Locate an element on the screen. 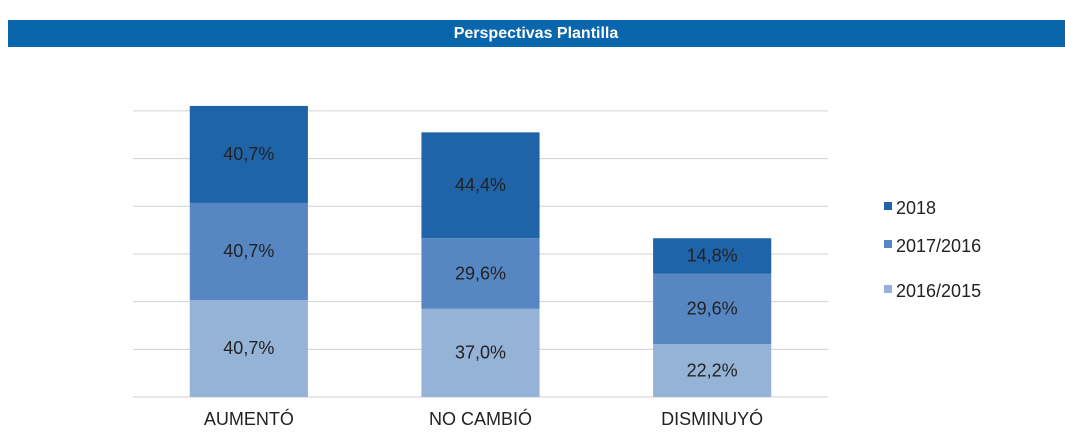 The height and width of the screenshot is (434, 1065). legend-label: 2018 is located at coordinates (916, 208).